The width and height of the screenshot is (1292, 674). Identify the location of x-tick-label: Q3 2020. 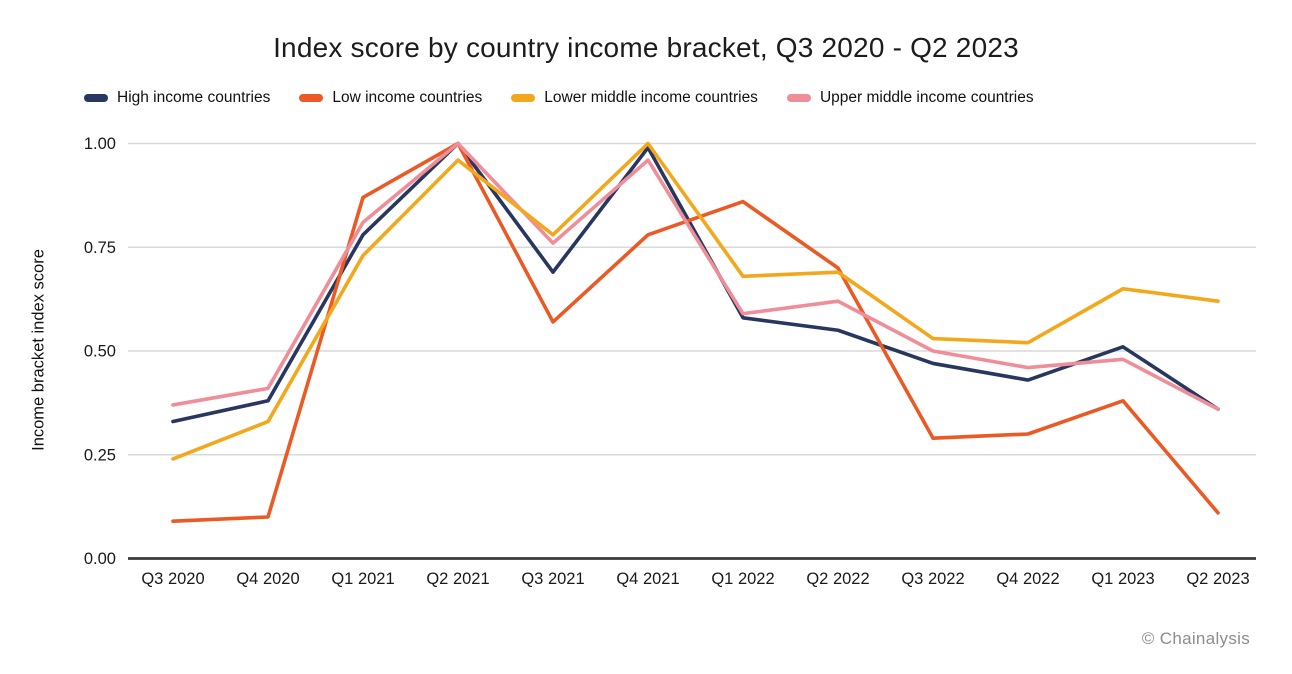
(172, 579).